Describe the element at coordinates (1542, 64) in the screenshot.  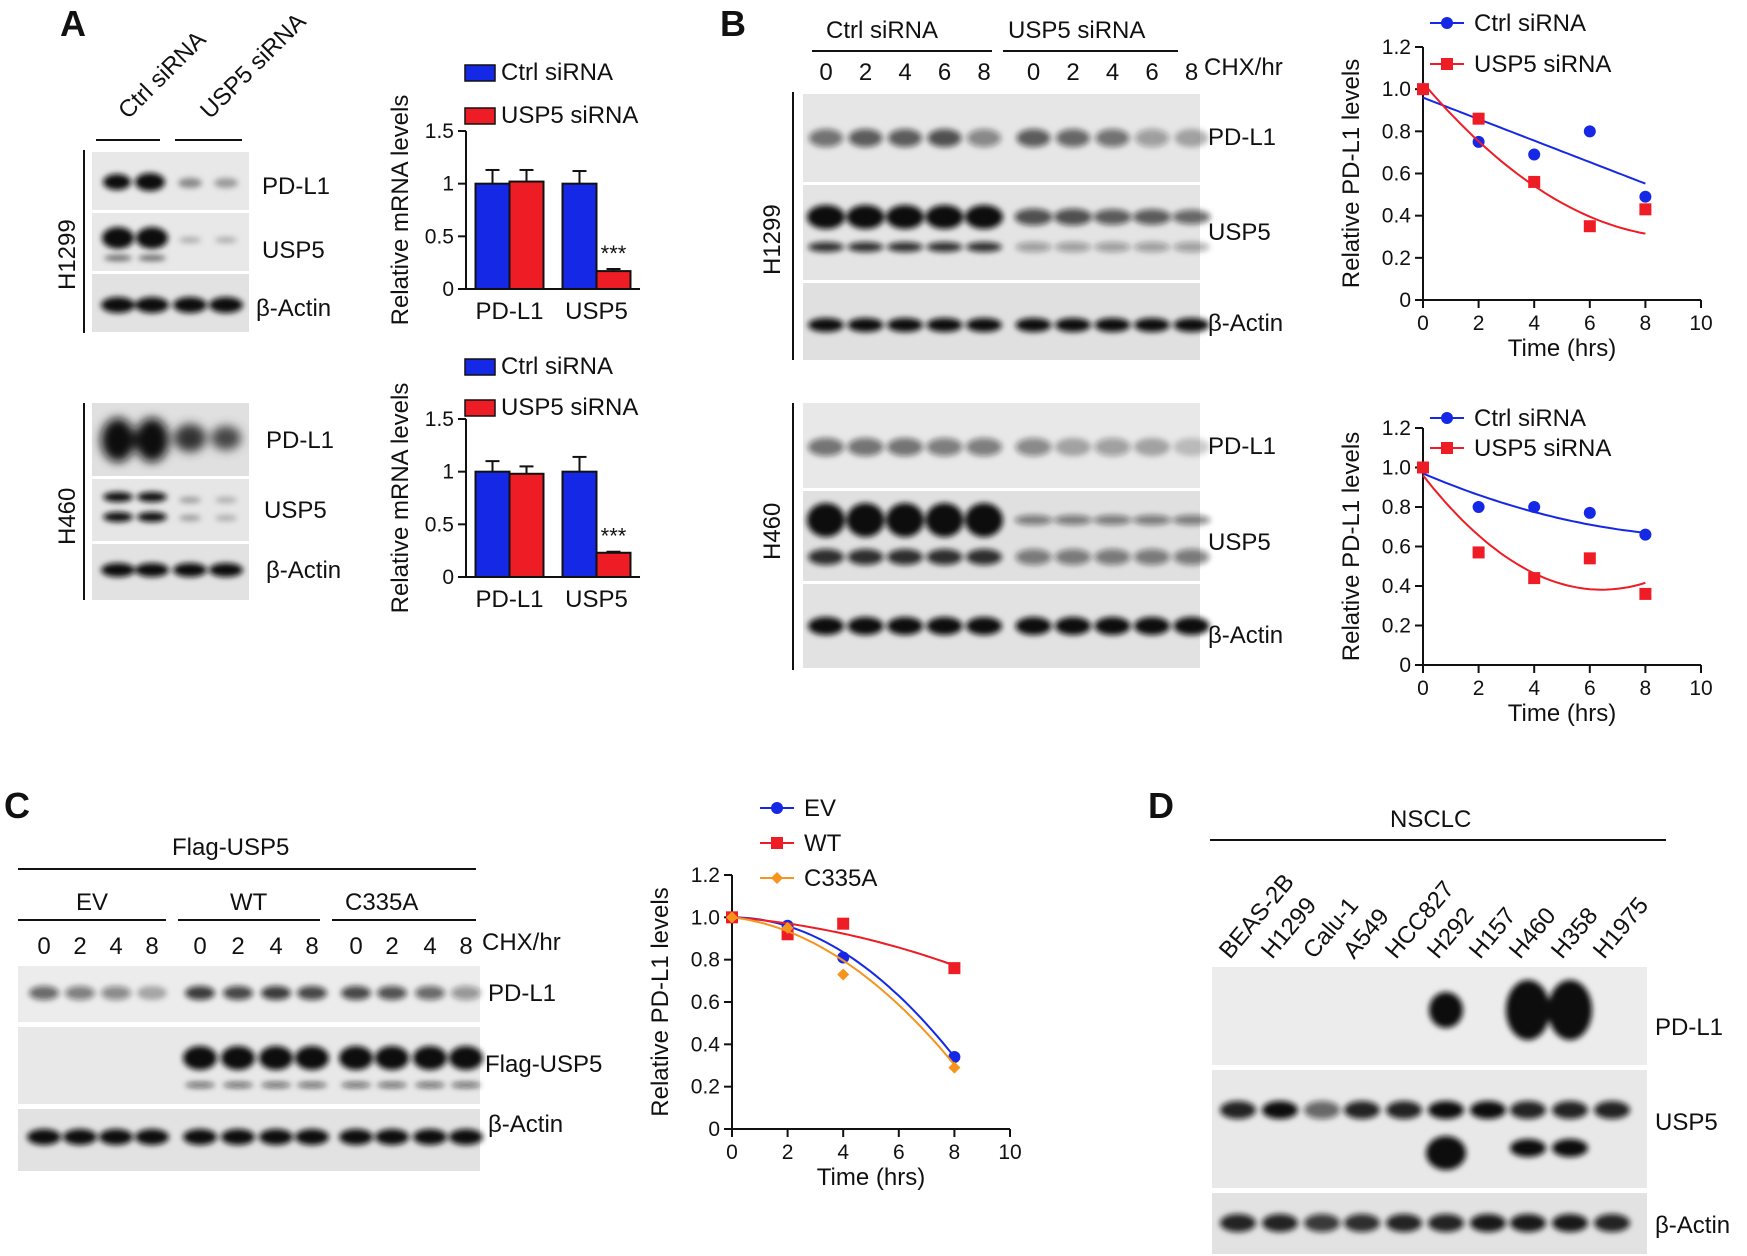
I see `legend-label: USP5 siRNA` at that location.